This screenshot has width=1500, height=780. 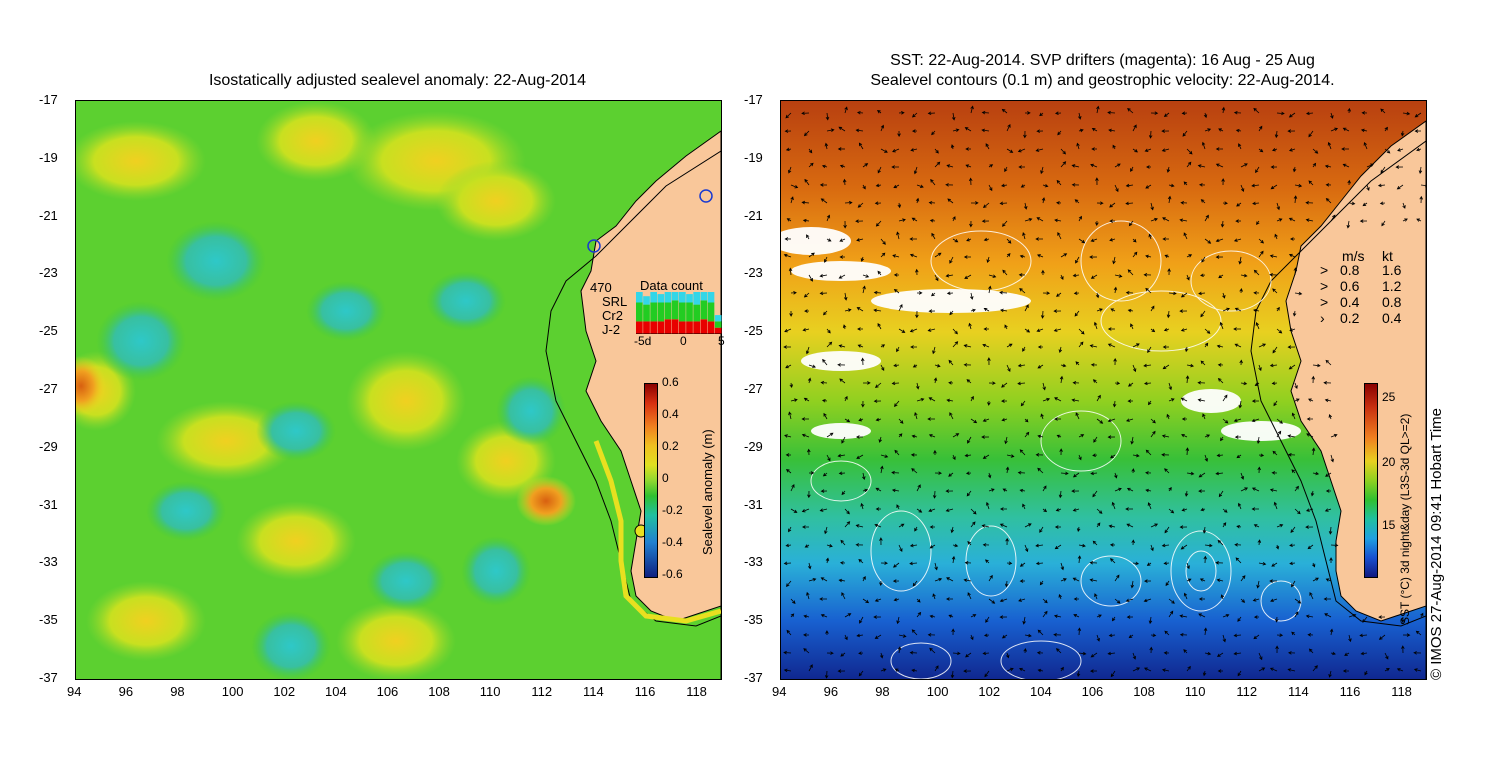 I want to click on x-tick-label: 100, so click(x=232, y=691).